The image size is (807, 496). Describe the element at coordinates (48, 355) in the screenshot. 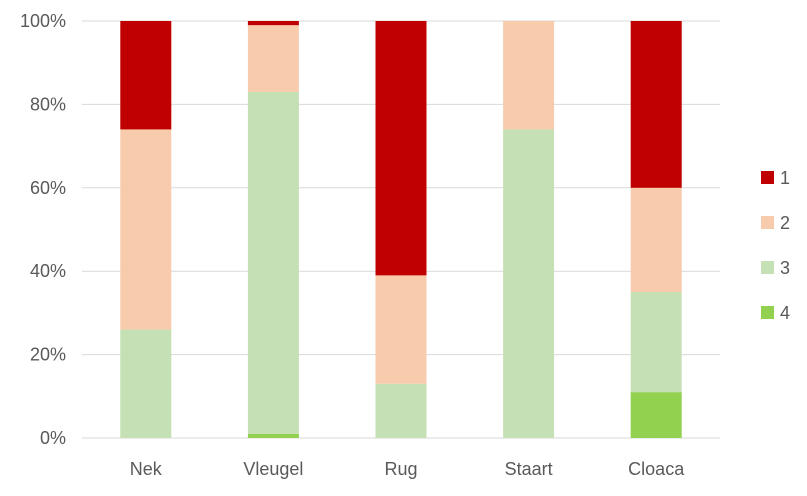

I see `y-tick-label: 20%` at that location.